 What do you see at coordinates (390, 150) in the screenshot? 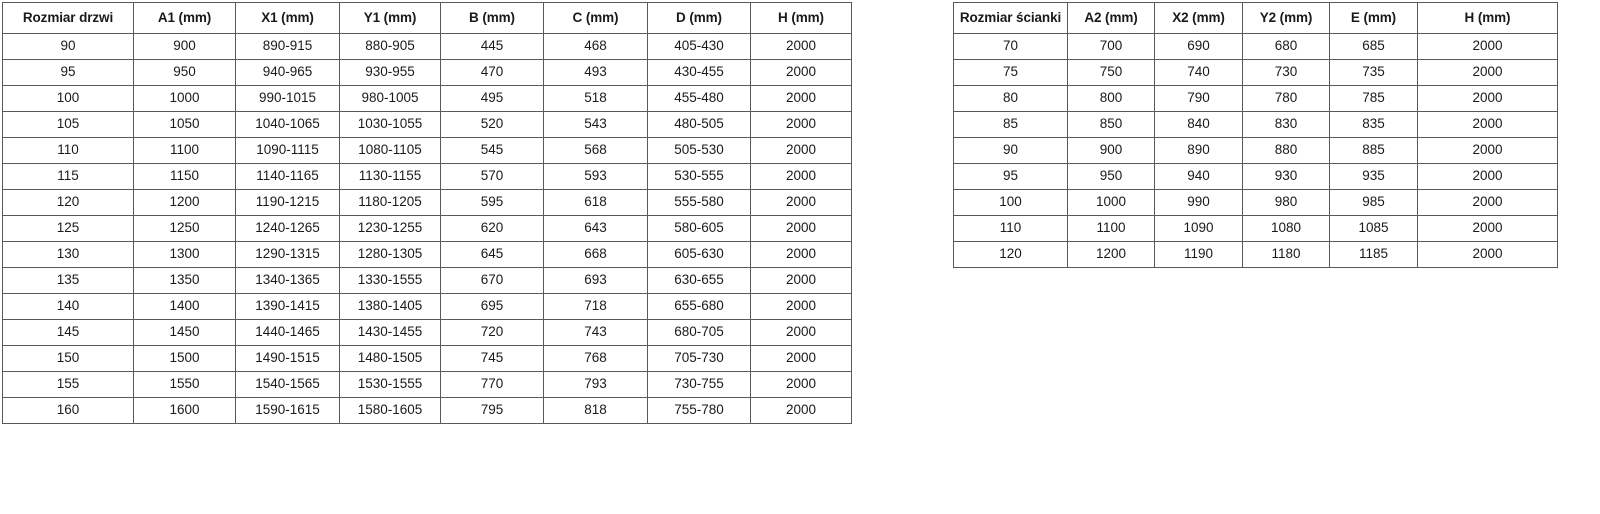
I see `table-cell: 1080-1105` at bounding box center [390, 150].